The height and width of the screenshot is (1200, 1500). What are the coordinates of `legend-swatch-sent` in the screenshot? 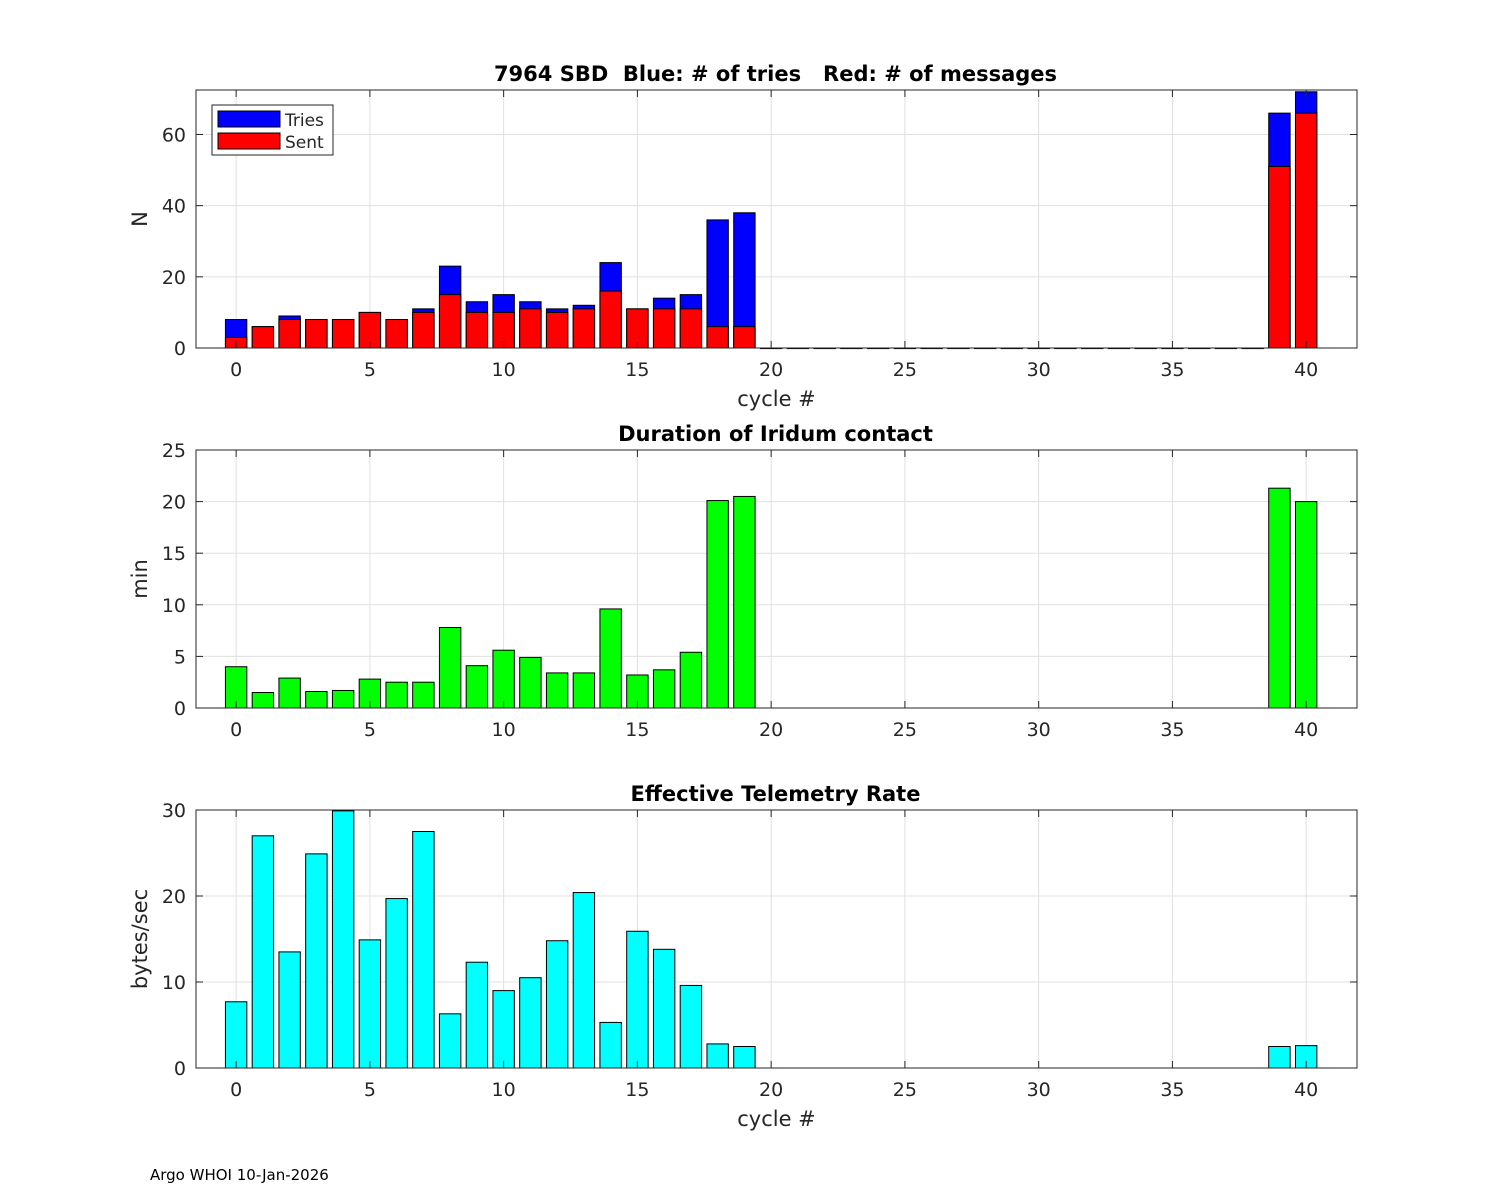 It's located at (249, 141).